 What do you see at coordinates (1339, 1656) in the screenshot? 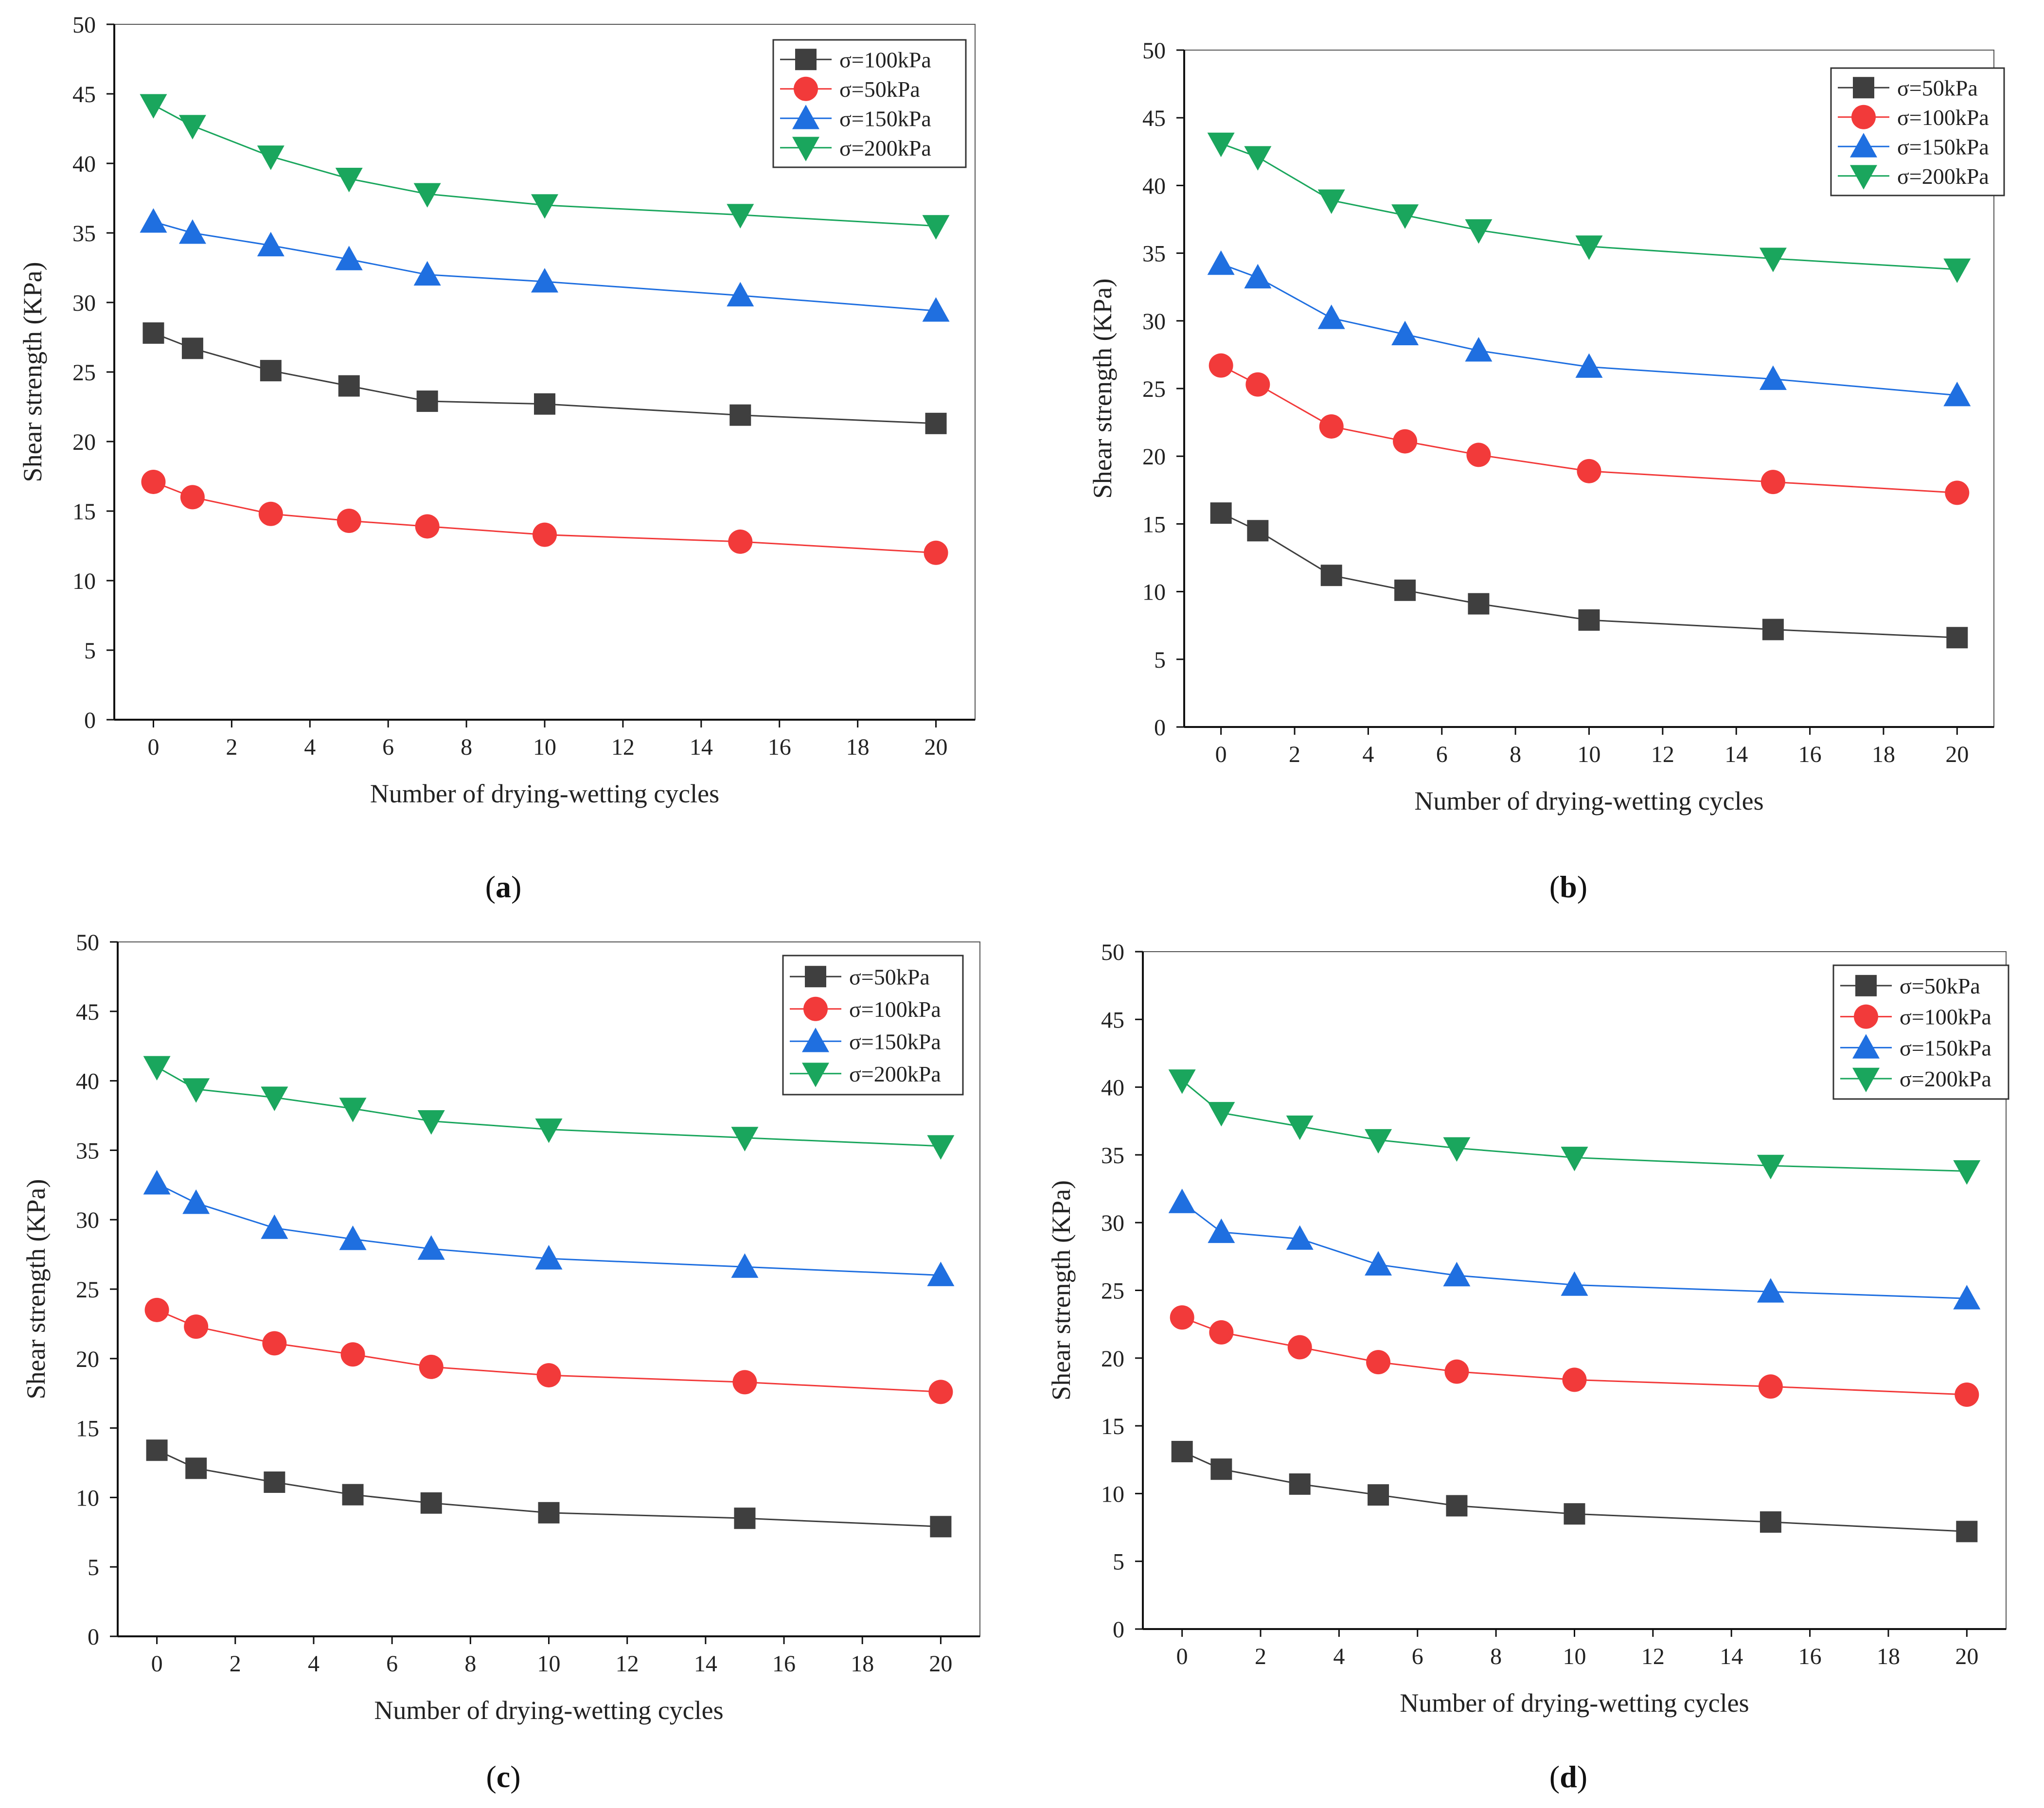
I see `x-tick-label: 4` at bounding box center [1339, 1656].